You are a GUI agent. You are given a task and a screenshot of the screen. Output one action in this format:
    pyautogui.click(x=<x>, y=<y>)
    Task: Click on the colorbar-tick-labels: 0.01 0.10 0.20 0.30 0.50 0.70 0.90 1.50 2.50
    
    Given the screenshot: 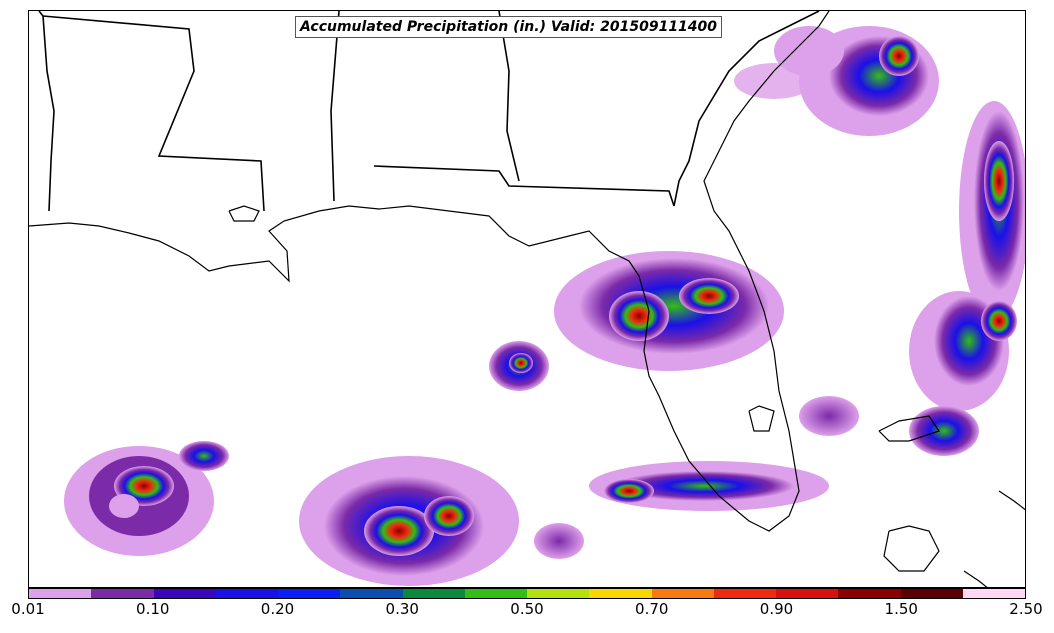 What is the action you would take?
    pyautogui.click(x=527, y=615)
    